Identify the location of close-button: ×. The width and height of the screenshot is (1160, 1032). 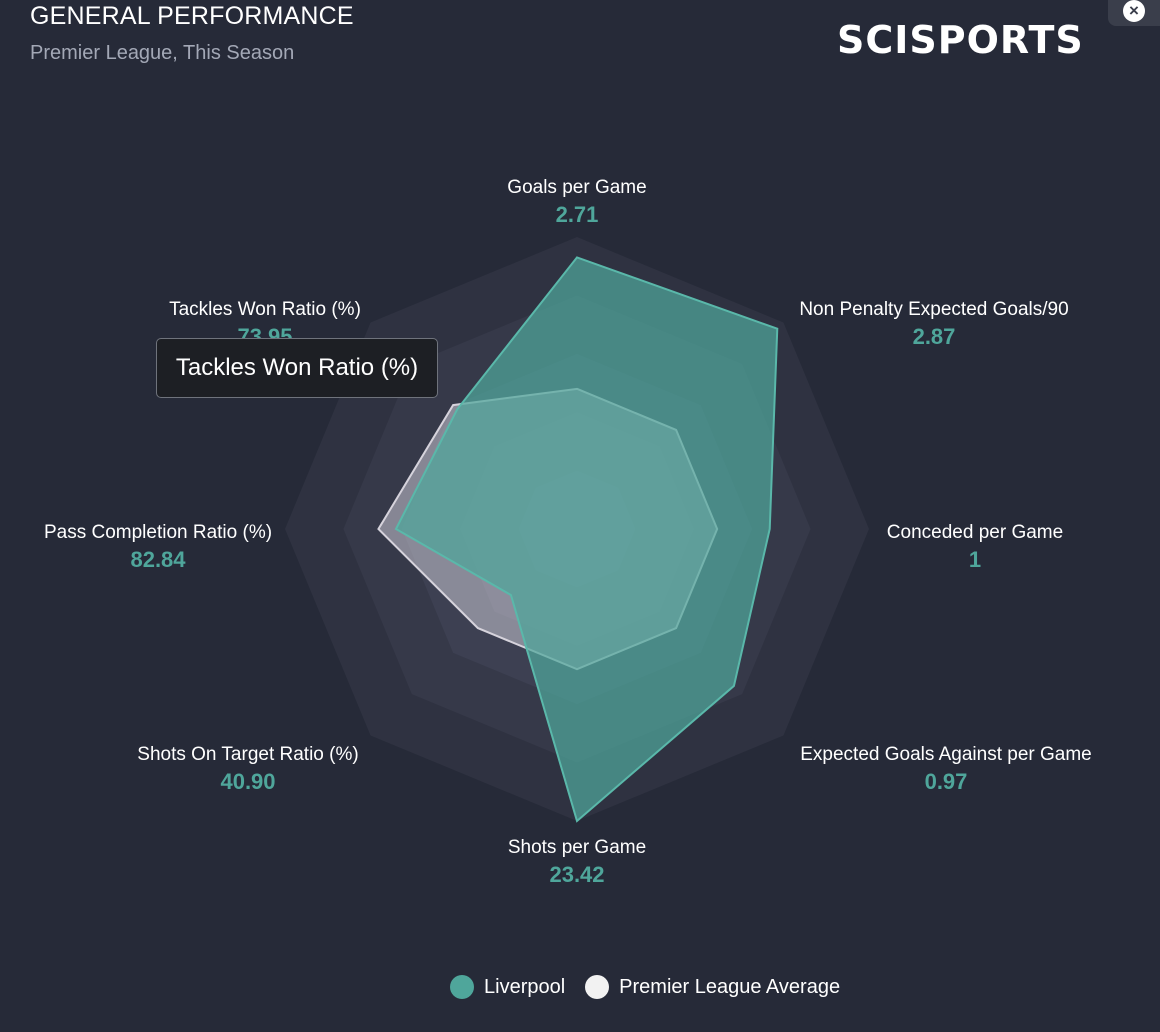
(1134, 13).